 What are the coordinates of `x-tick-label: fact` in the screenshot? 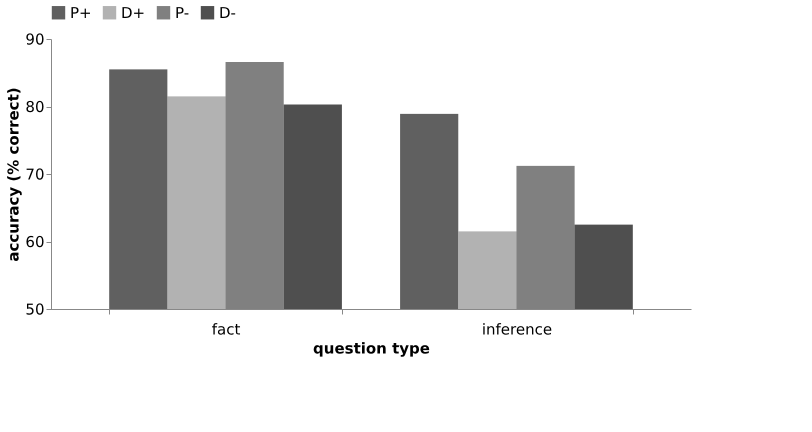 It's located at (226, 329).